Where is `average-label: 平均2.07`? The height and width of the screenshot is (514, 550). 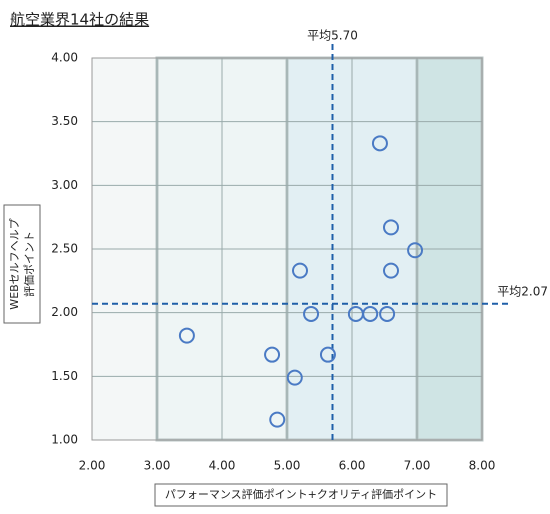 average-label: 平均2.07 is located at coordinates (522, 291).